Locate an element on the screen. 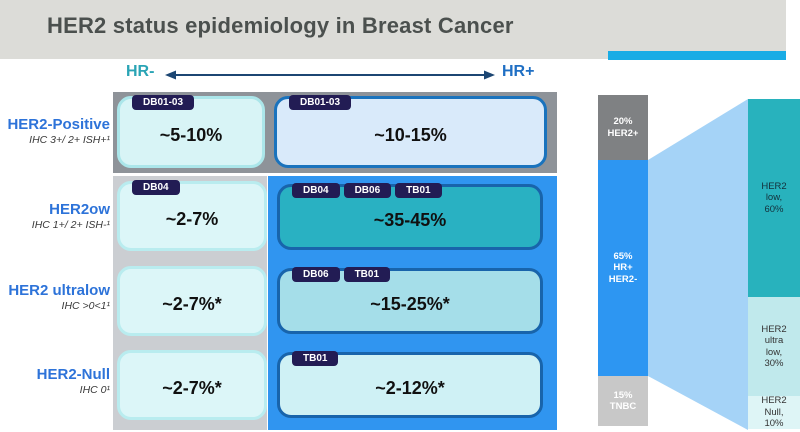 The width and height of the screenshot is (800, 432). segment-label-line: HR+ is located at coordinates (623, 268).